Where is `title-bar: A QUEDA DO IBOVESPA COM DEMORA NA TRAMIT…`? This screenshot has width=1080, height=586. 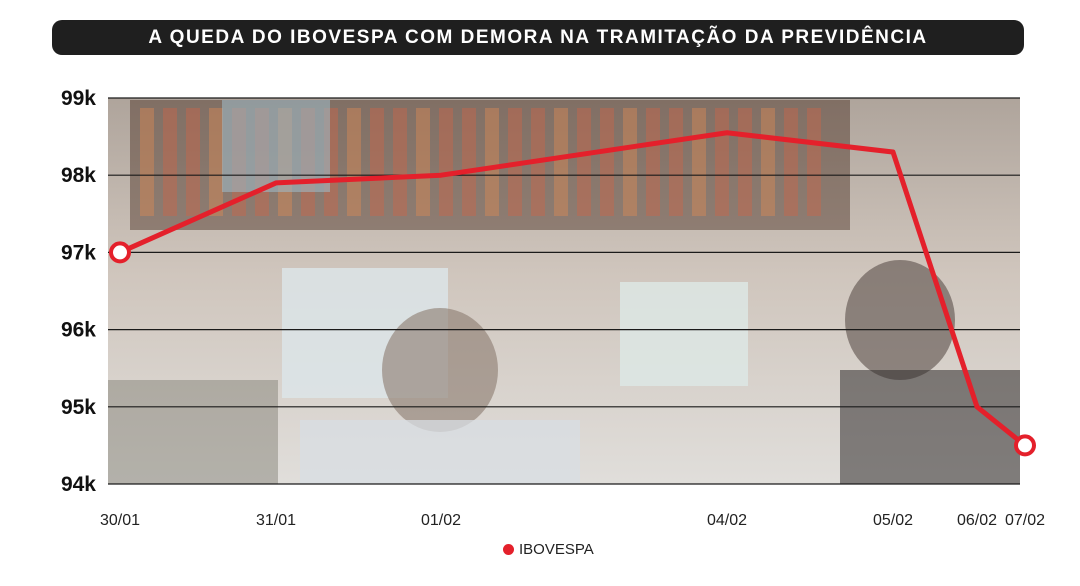
title-bar: A QUEDA DO IBOVESPA COM DEMORA NA TRAMIT… is located at coordinates (538, 37).